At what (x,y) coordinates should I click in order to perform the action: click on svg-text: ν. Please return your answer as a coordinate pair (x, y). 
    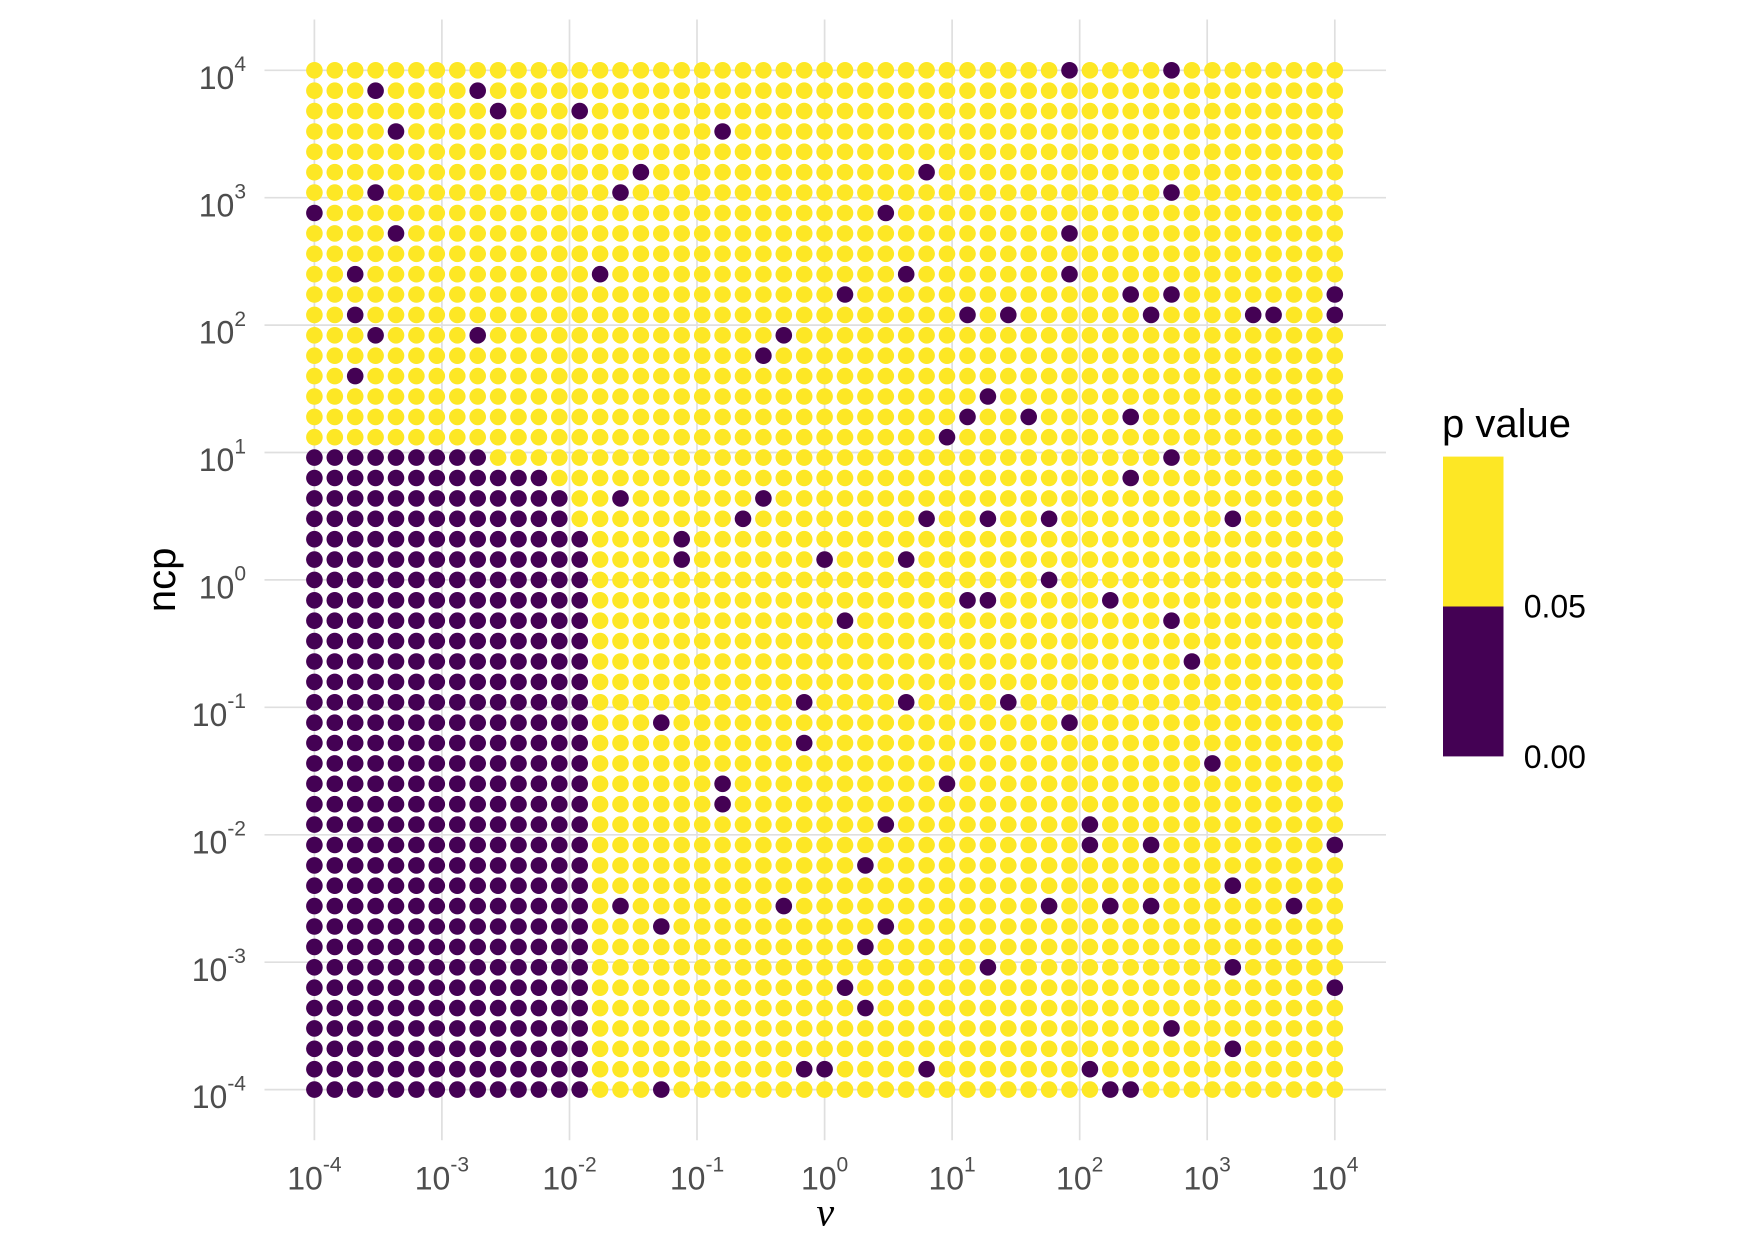
    Looking at the image, I should click on (825, 1212).